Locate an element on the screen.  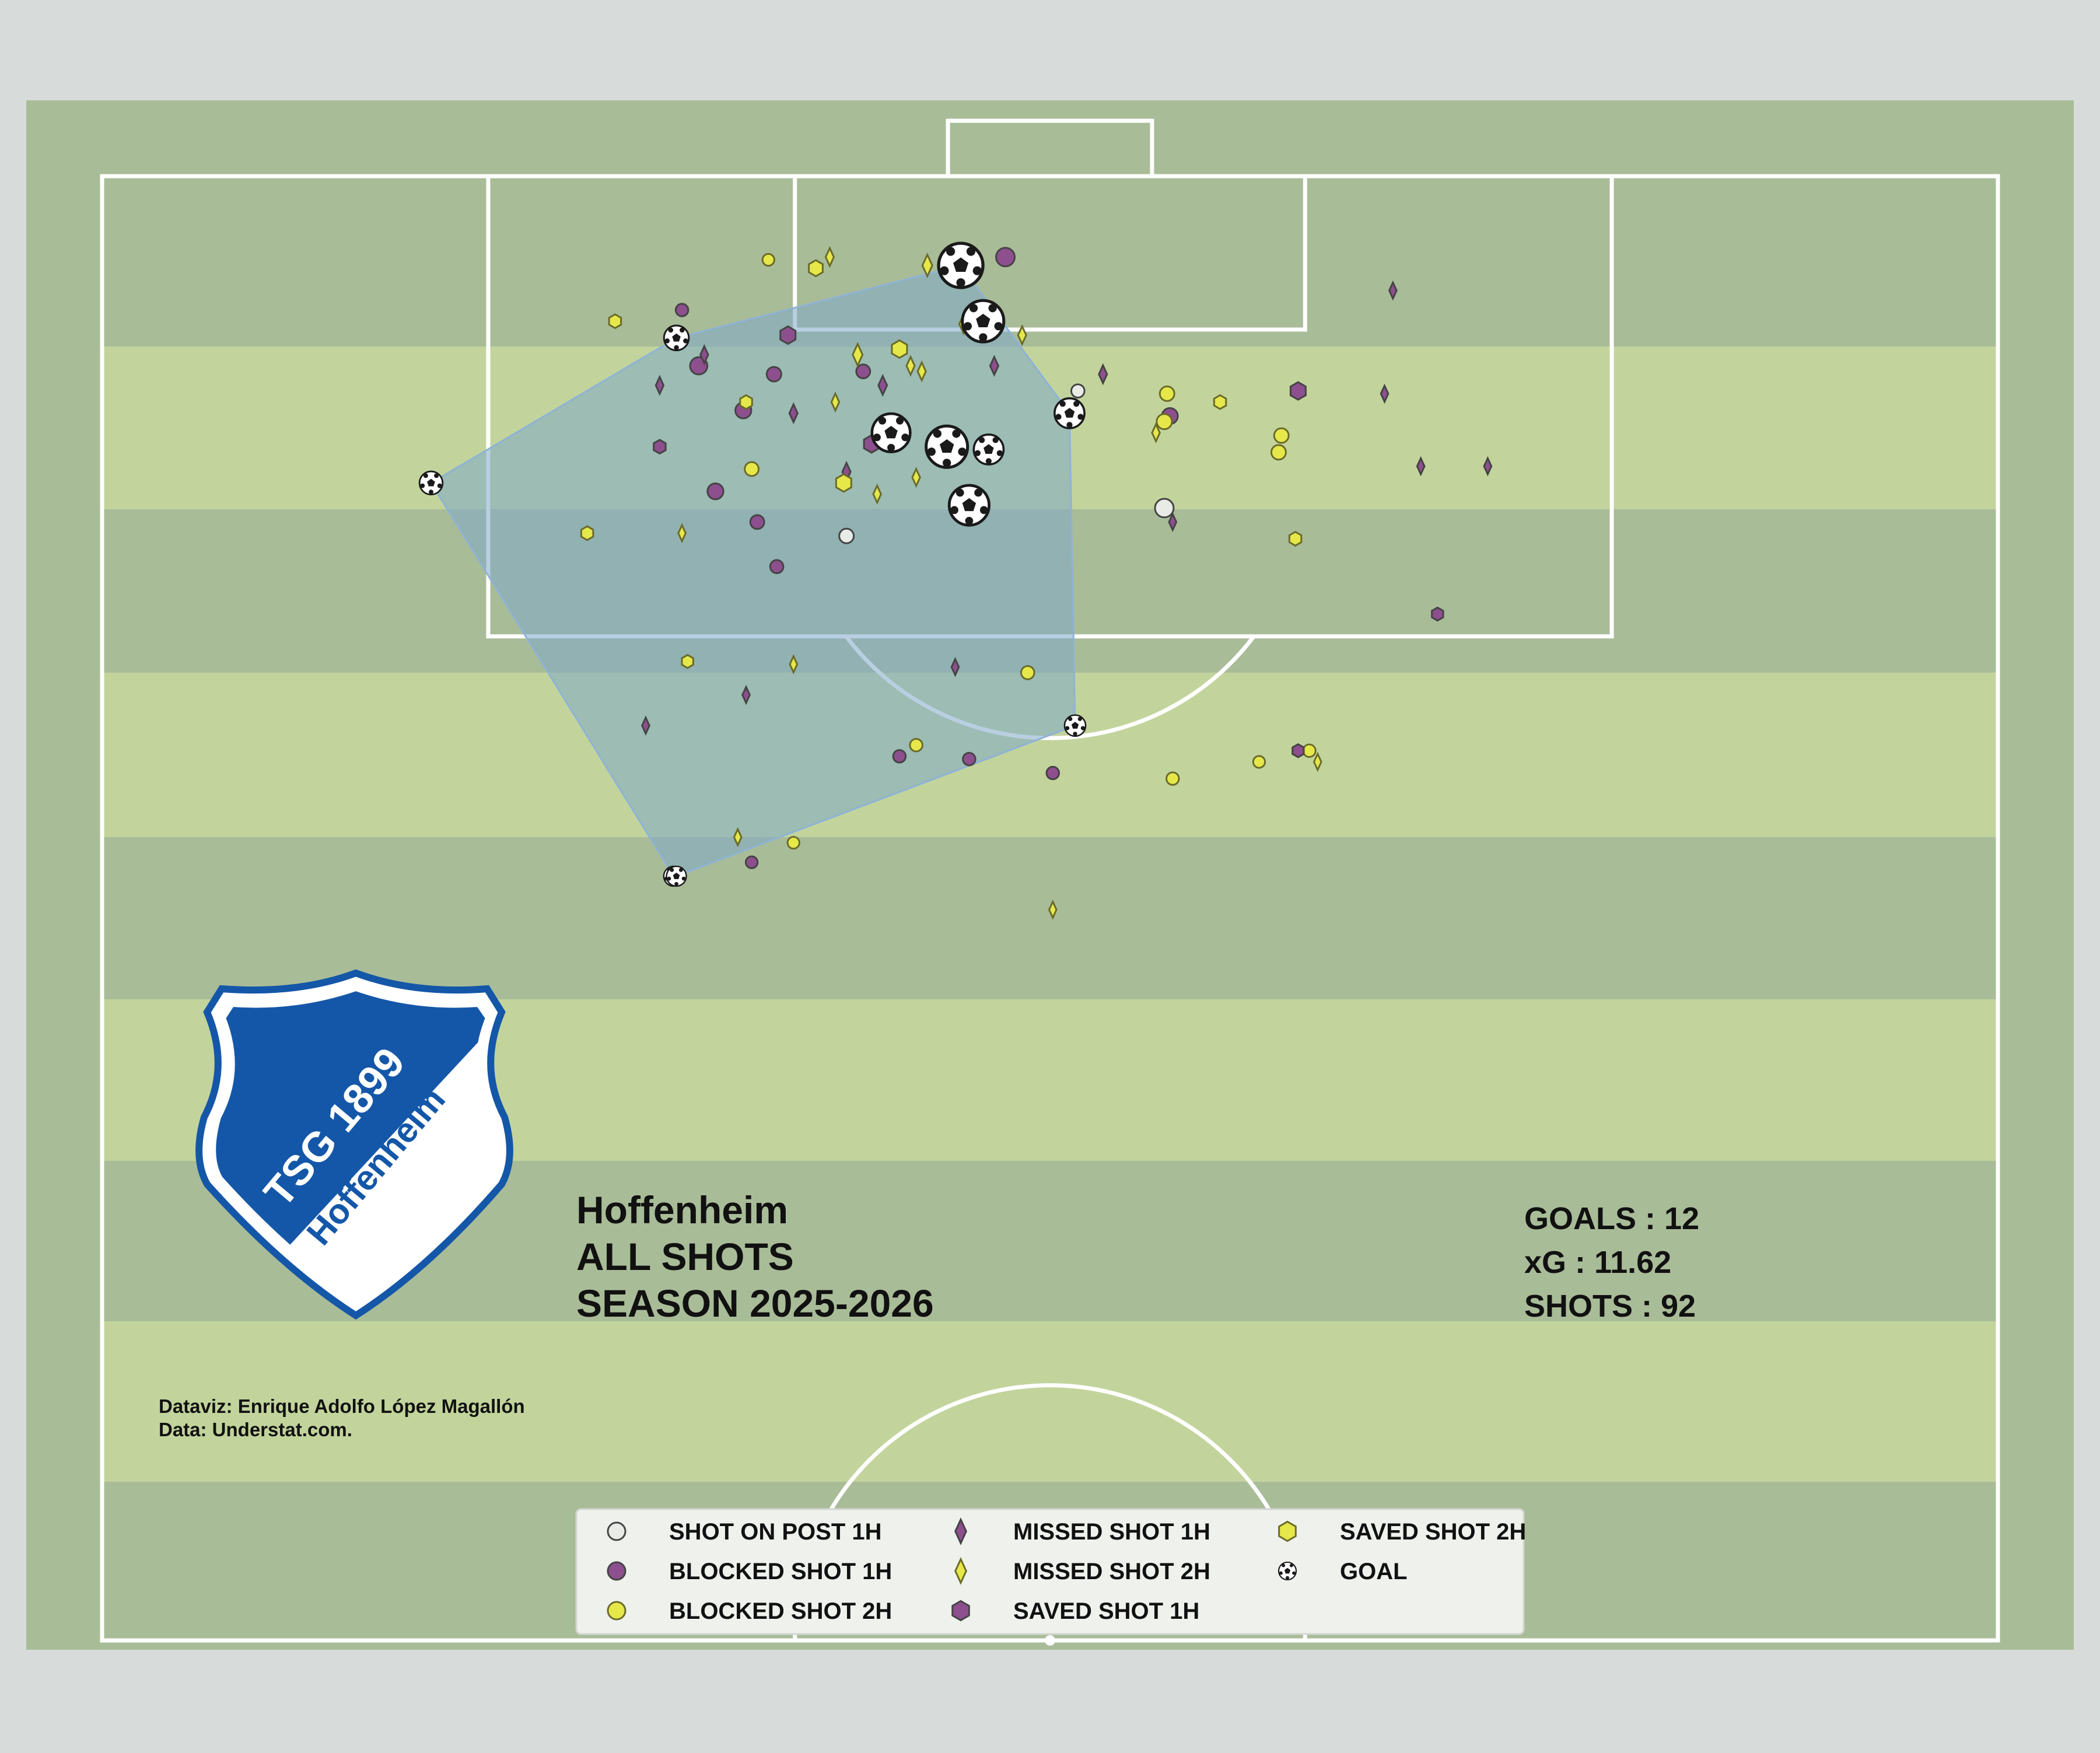
stats-block: GOALS : 12 xG : 11.62 SHOTS : 92 is located at coordinates (1611, 1262).